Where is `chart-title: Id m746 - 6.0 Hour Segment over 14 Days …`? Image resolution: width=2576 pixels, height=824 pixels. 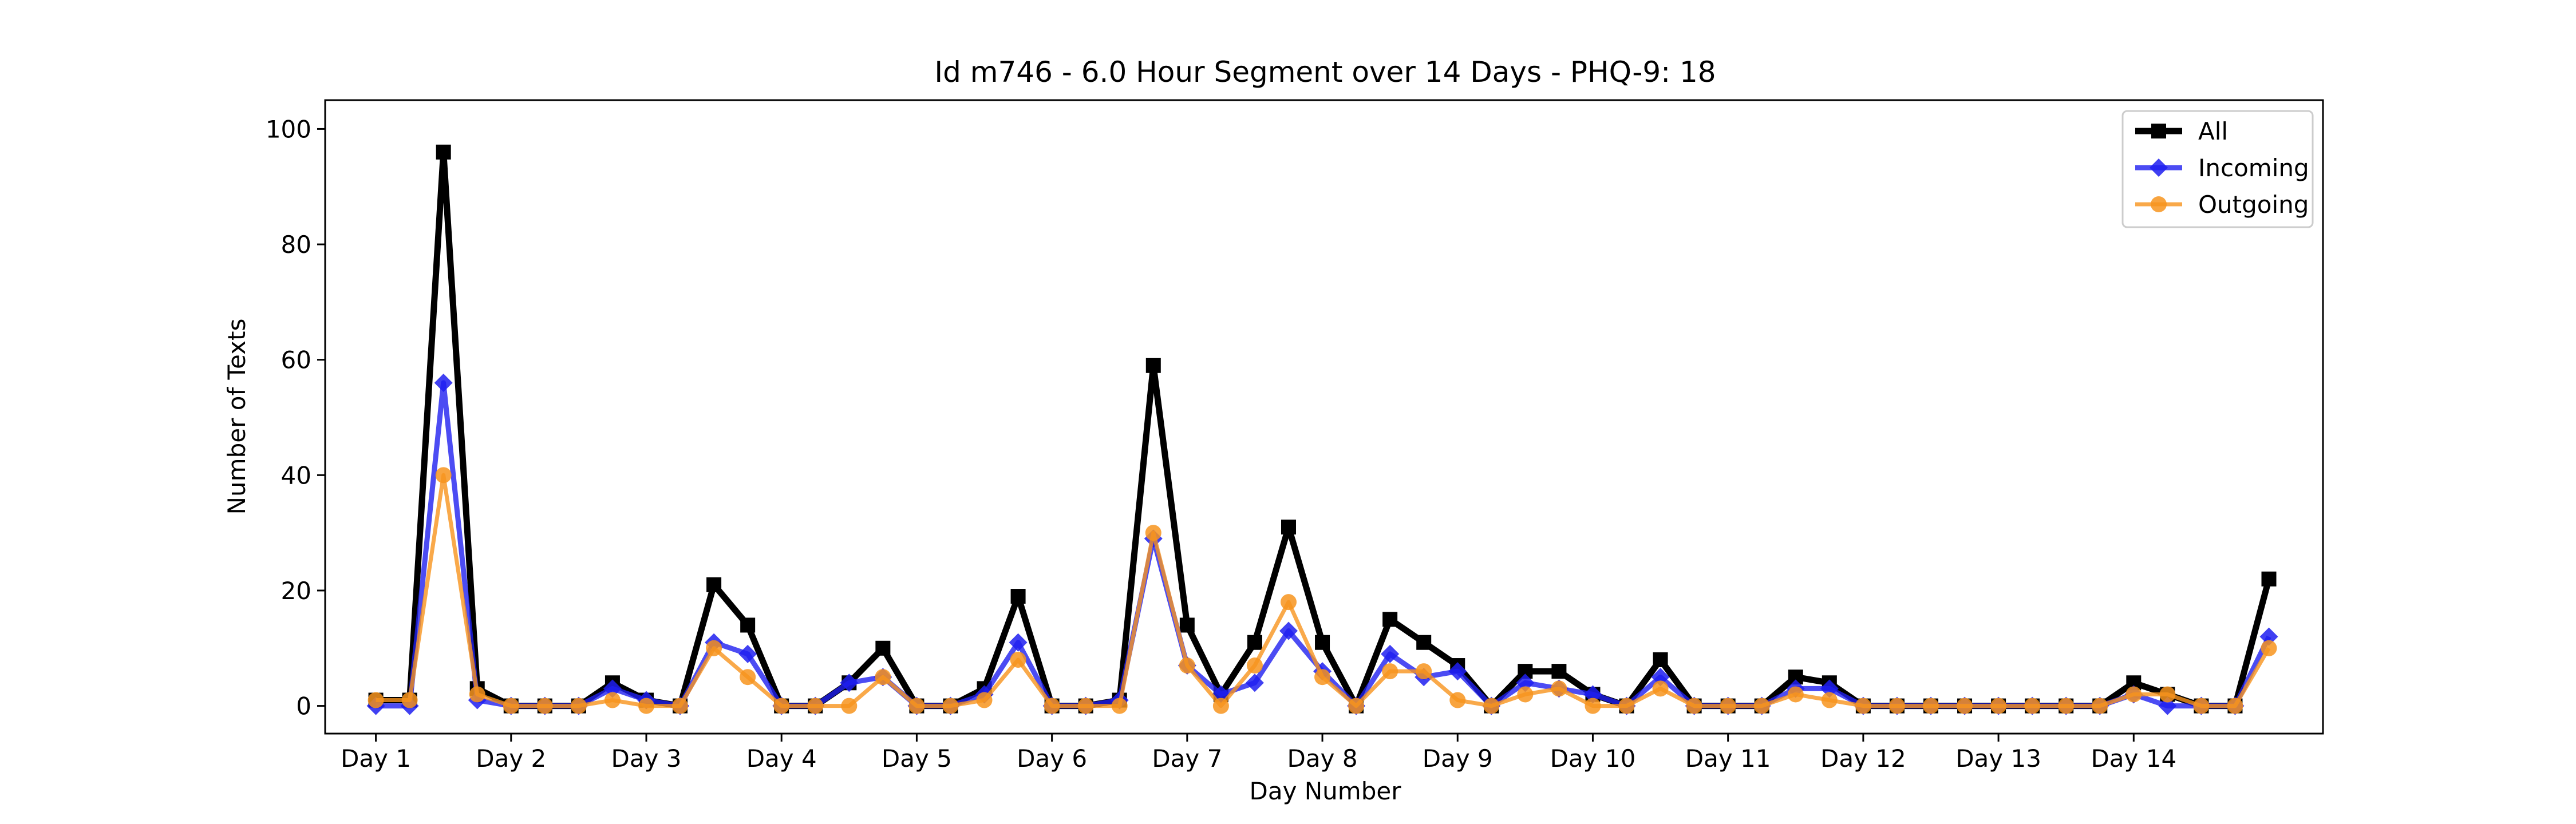
chart-title: Id m746 - 6.0 Hour Segment over 14 Days … is located at coordinates (1325, 72).